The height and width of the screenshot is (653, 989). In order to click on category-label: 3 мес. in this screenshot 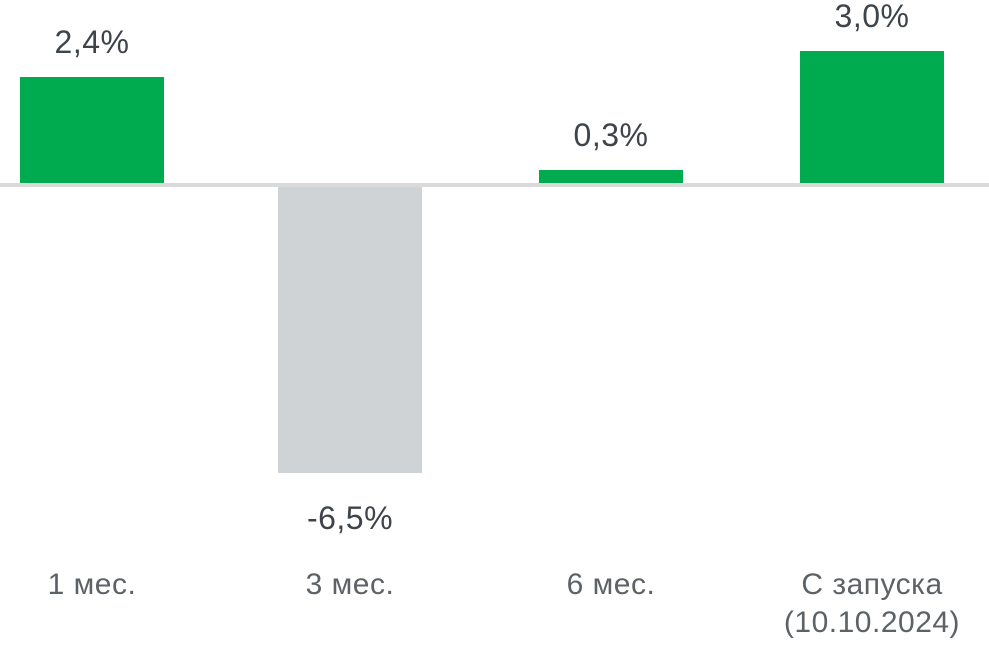, I will do `click(350, 585)`.